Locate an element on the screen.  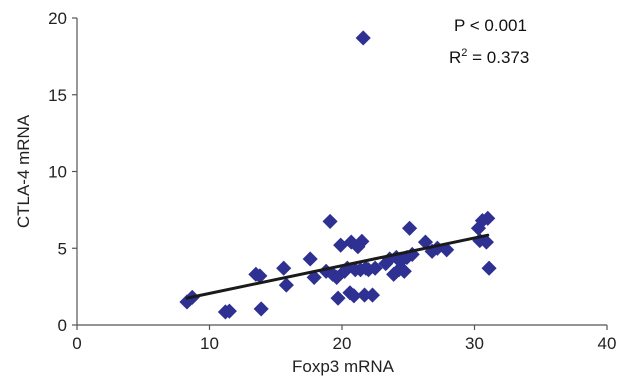
x-axis-ticks: 0 10 20 30 40 is located at coordinates (344, 339).